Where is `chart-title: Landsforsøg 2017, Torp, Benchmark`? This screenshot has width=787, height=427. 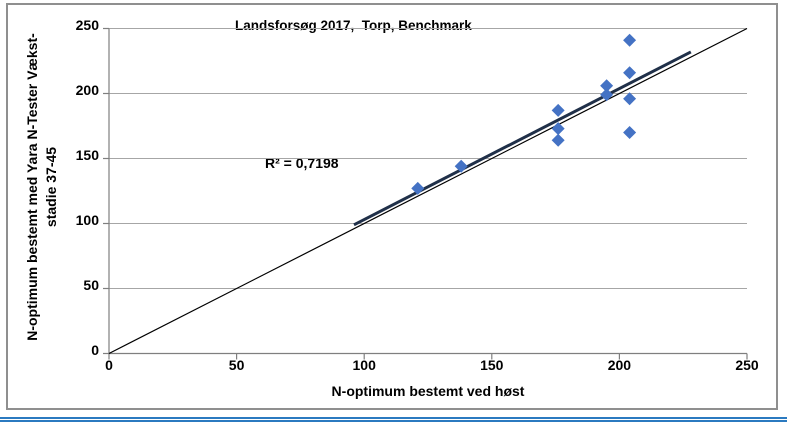
chart-title: Landsforsøg 2017, Torp, Benchmark is located at coordinates (353, 25).